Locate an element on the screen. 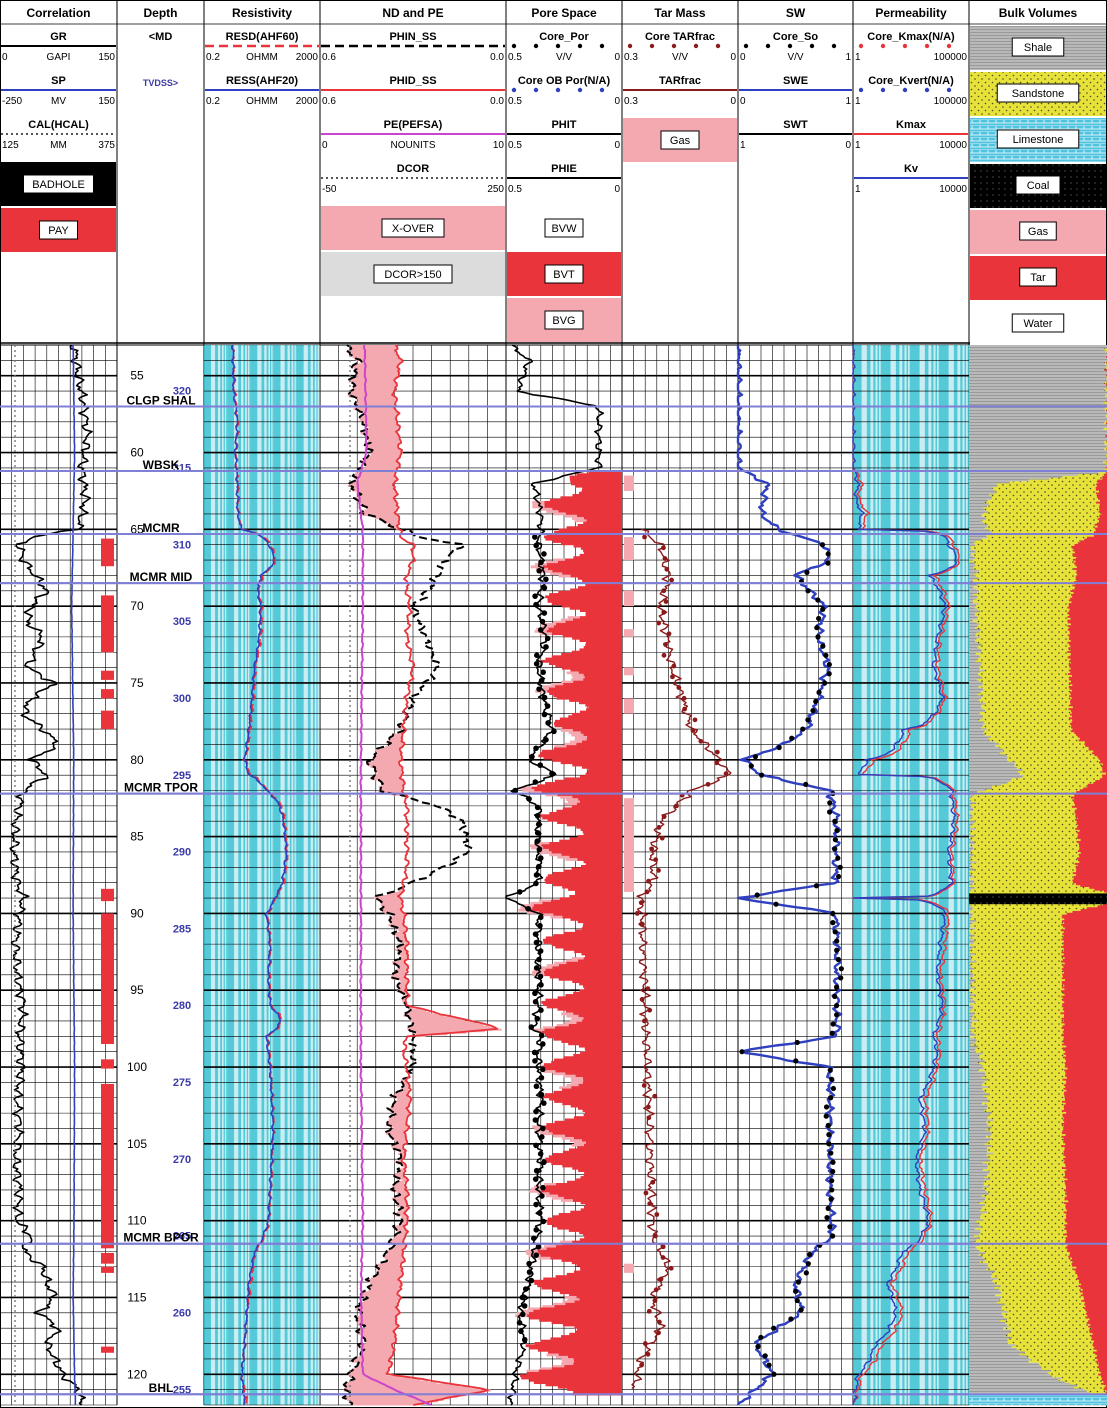 This screenshot has height=1408, width=1107. depth-tvd-tick: 305 is located at coordinates (182, 622).